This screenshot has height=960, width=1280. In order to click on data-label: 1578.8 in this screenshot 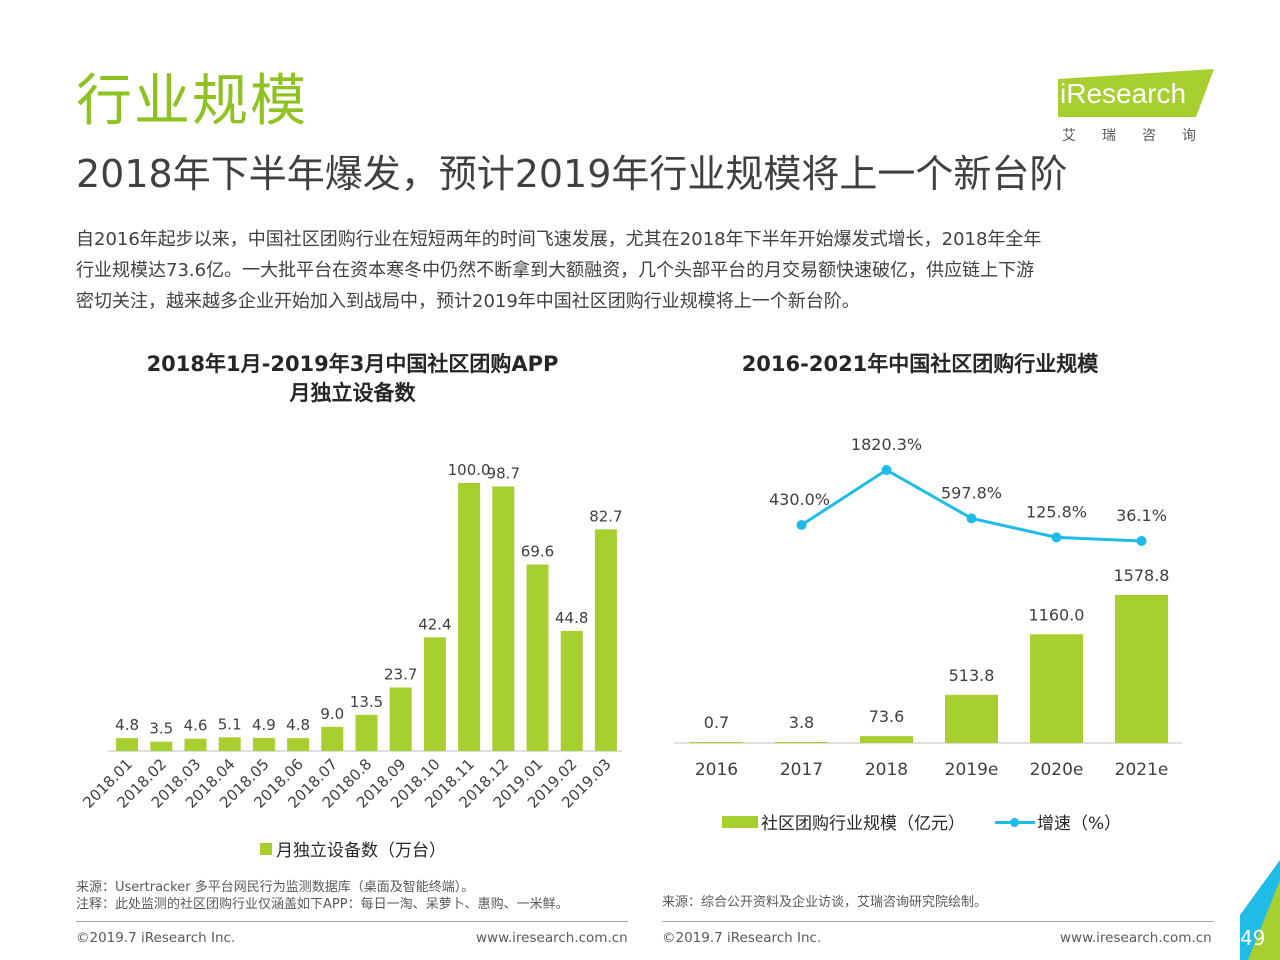, I will do `click(1142, 575)`.